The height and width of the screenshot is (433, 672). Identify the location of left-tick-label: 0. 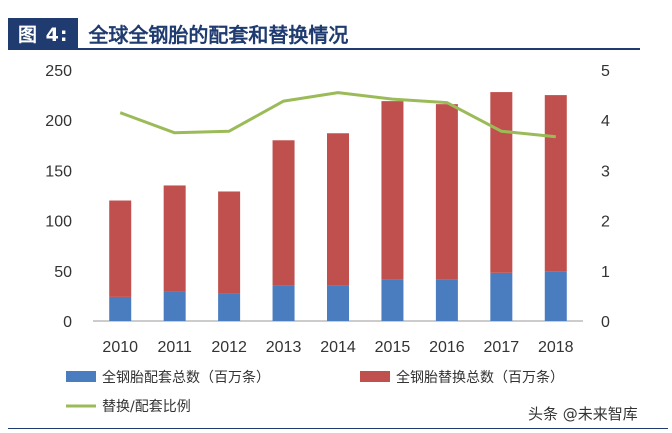
(67, 322).